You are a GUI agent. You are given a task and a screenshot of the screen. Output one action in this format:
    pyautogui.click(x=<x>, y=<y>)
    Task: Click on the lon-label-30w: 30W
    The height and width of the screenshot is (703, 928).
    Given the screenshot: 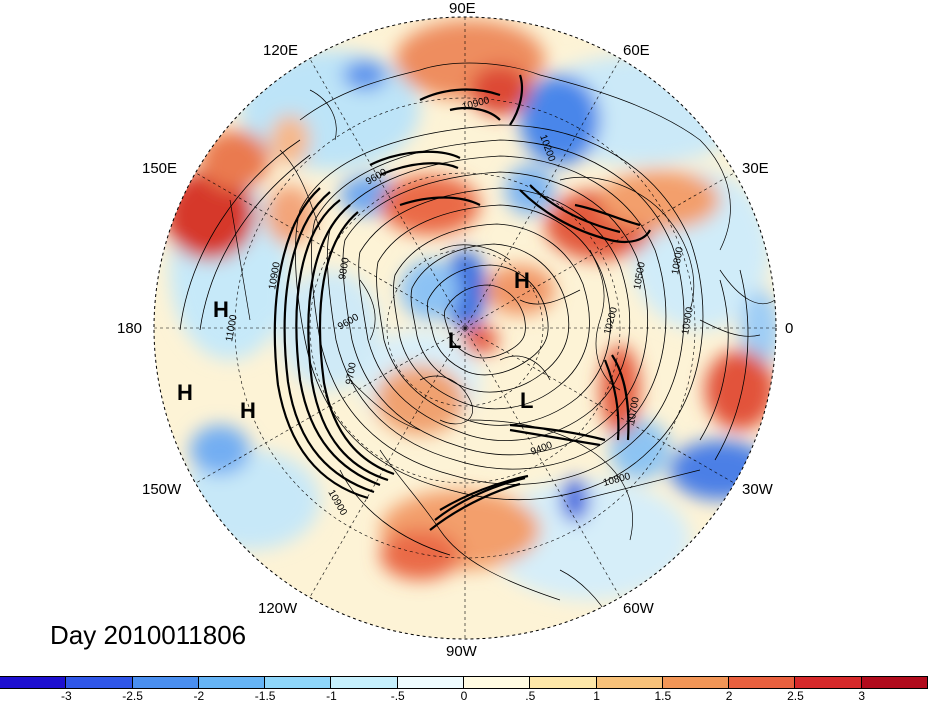 What is the action you would take?
    pyautogui.click(x=757, y=489)
    